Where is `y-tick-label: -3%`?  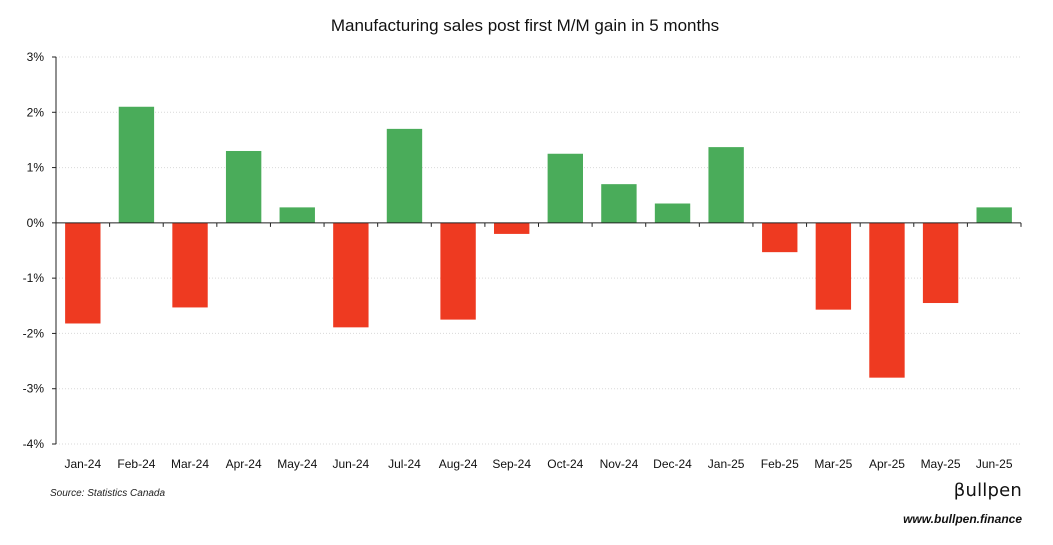
y-tick-label: -3% is located at coordinates (34, 389).